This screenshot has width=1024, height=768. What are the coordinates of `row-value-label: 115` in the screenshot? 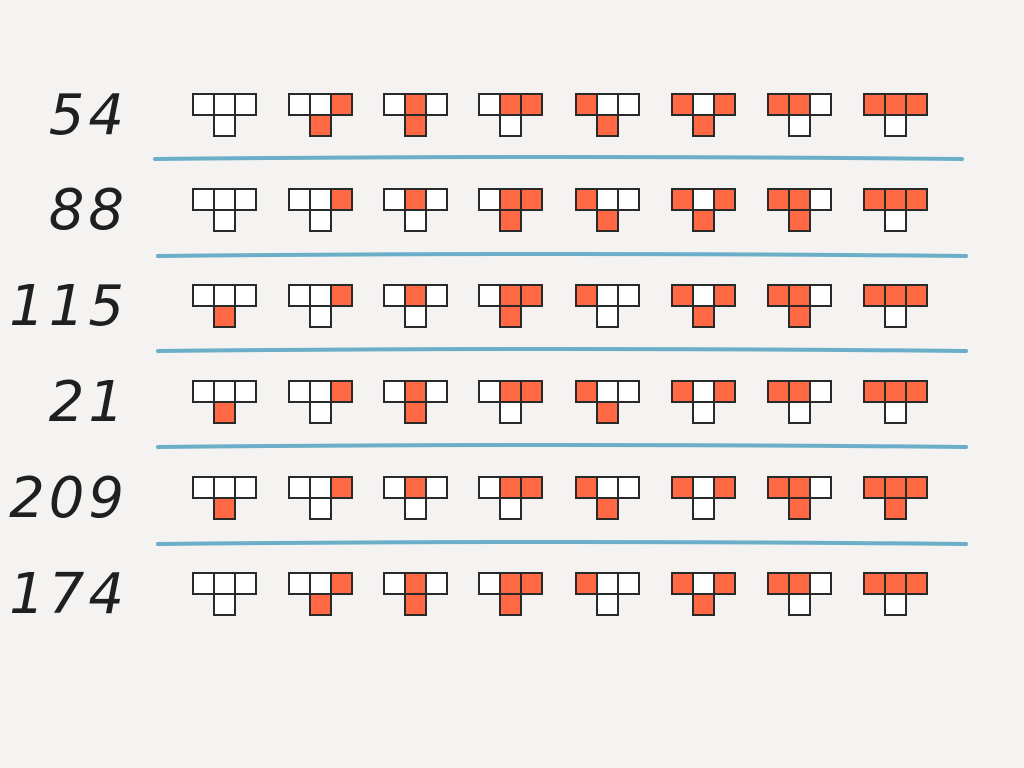 It's located at (68, 306).